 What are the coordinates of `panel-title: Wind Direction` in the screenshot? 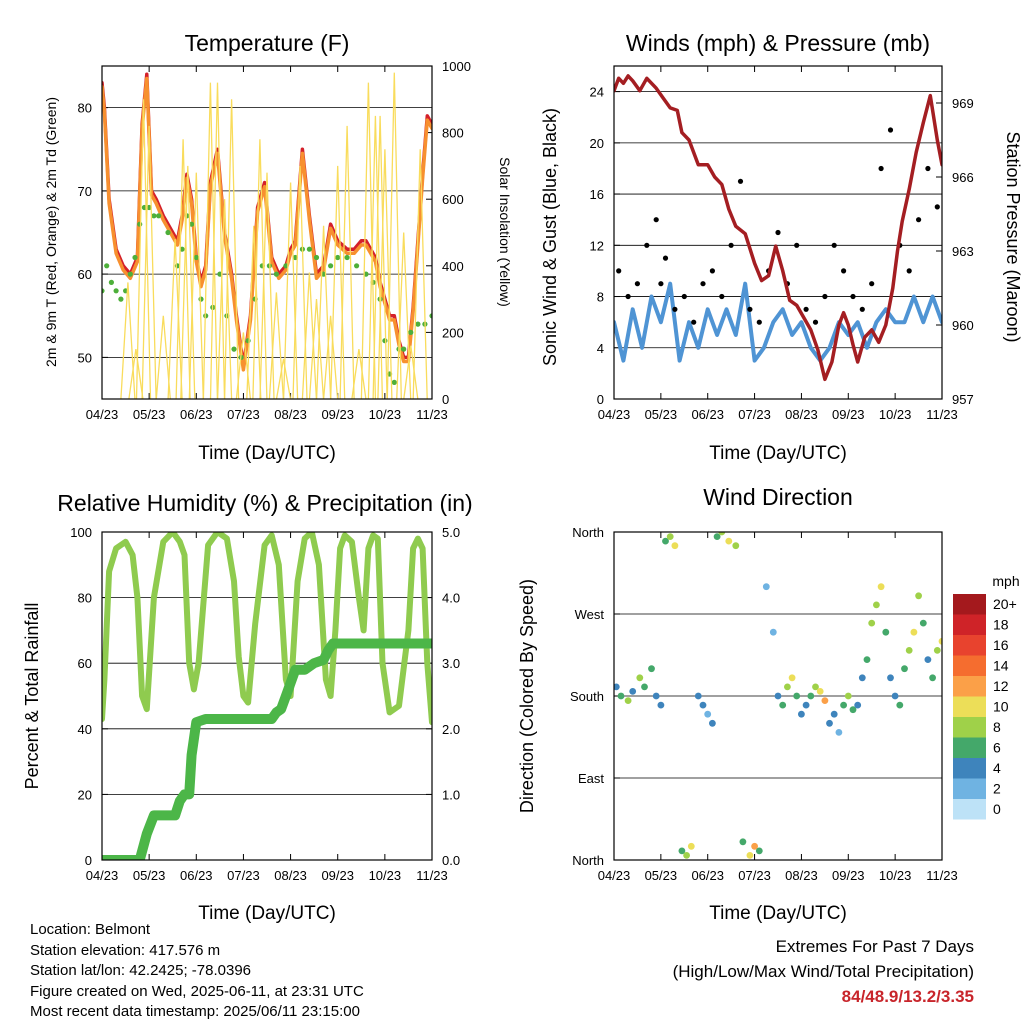 It's located at (778, 497).